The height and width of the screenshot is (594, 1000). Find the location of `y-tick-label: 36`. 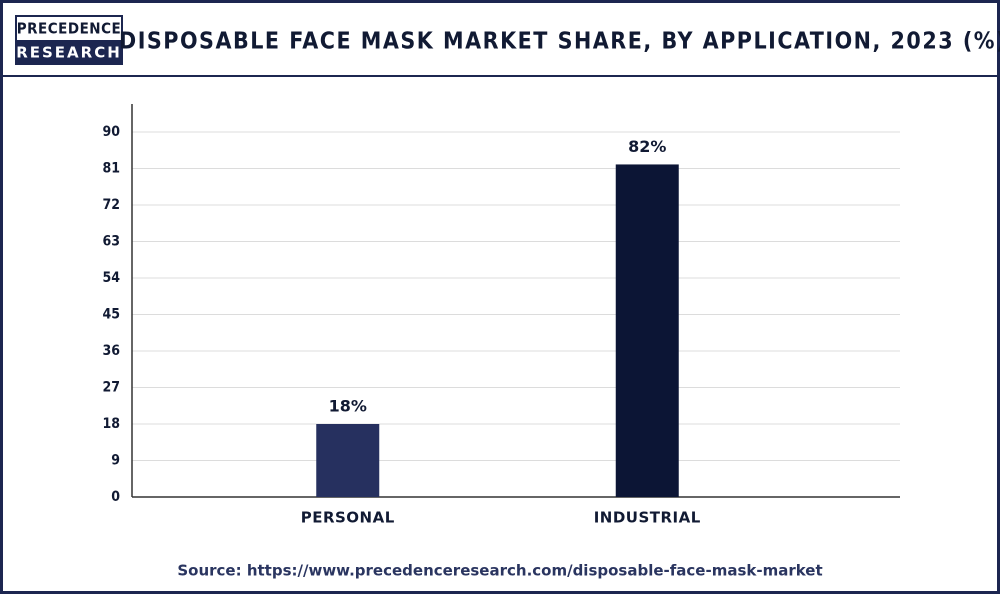

y-tick-label: 36 is located at coordinates (111, 351).